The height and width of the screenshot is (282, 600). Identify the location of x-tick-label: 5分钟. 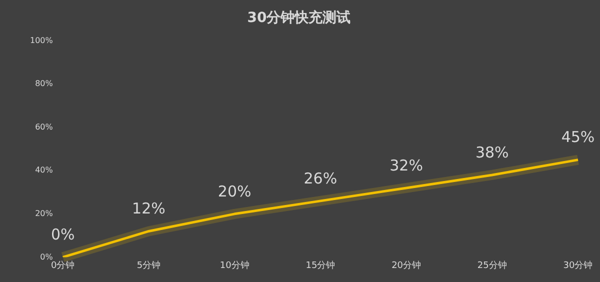
(148, 265).